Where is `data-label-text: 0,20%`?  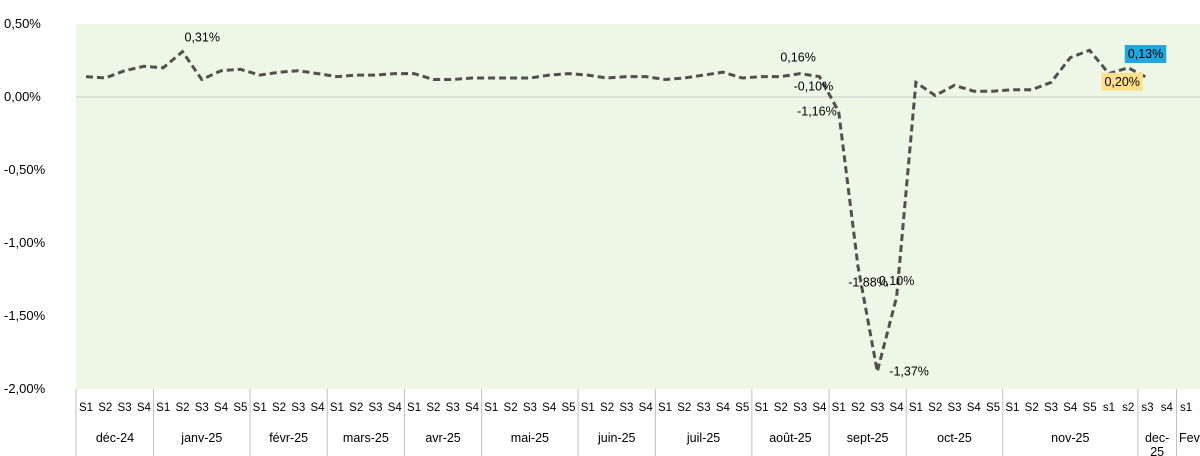 data-label-text: 0,20% is located at coordinates (1121, 82).